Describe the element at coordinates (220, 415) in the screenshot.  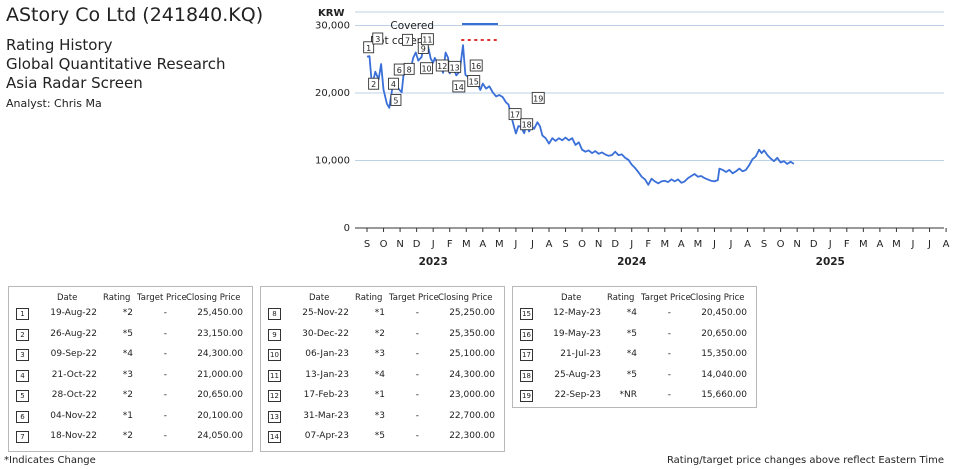
I see `cell-closing-price: 20,100.00` at that location.